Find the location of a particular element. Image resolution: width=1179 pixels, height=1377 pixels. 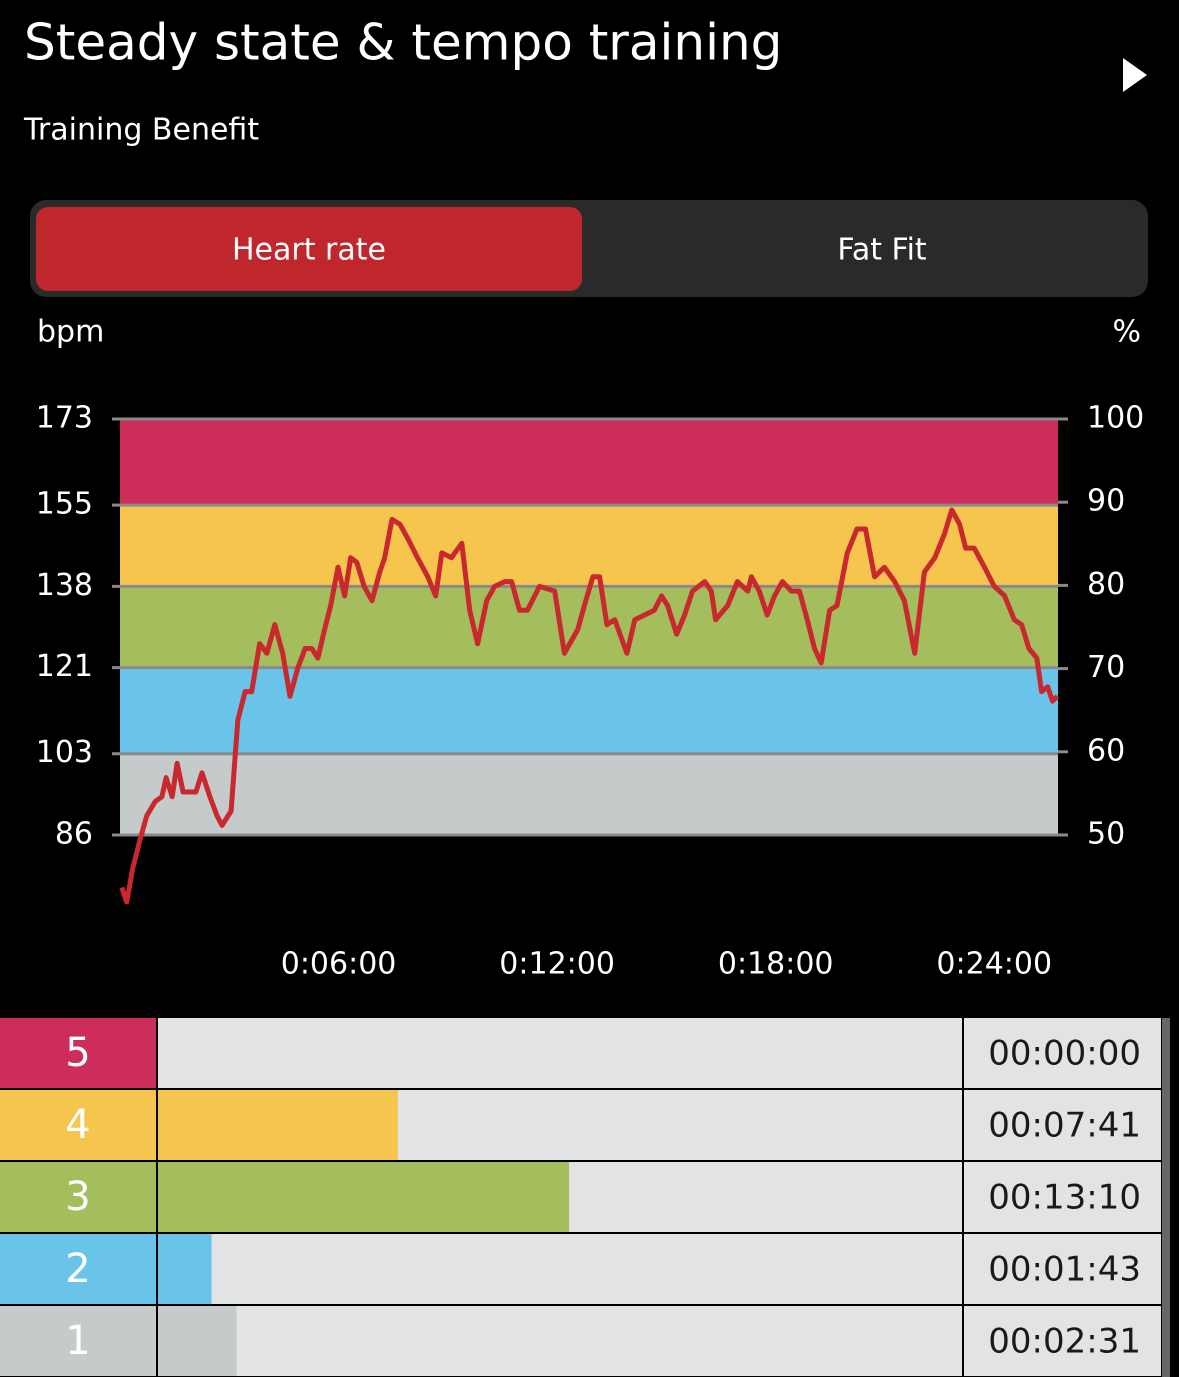

scrollbar is located at coordinates (1166, 1197).